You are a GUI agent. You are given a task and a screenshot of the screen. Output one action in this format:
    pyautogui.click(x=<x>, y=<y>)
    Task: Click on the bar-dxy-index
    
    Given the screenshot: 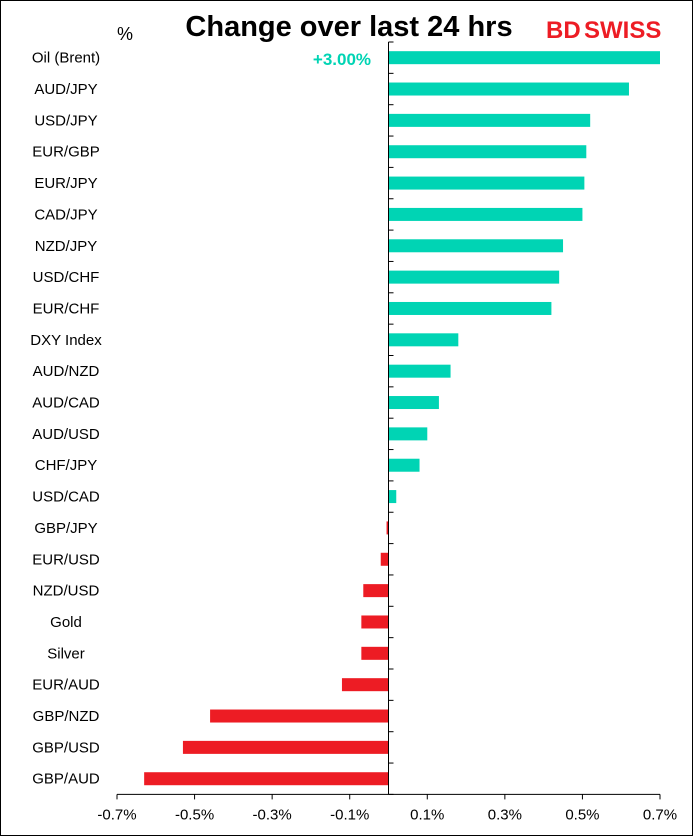 What is the action you would take?
    pyautogui.click(x=423, y=340)
    